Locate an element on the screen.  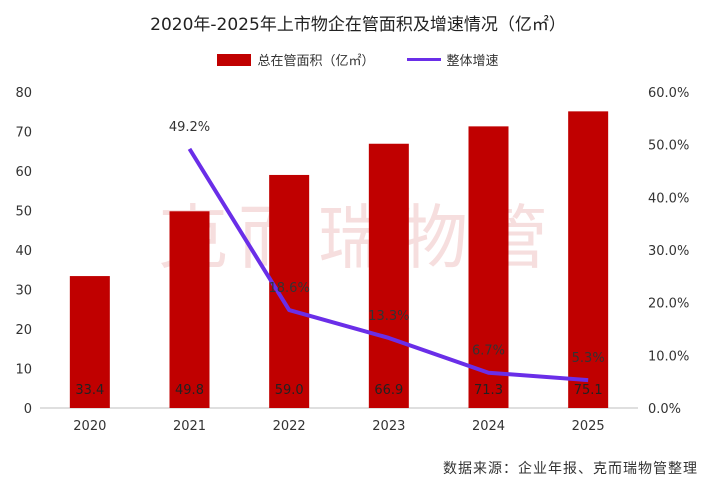
bar-value-label: 66.9 is located at coordinates (388, 390).